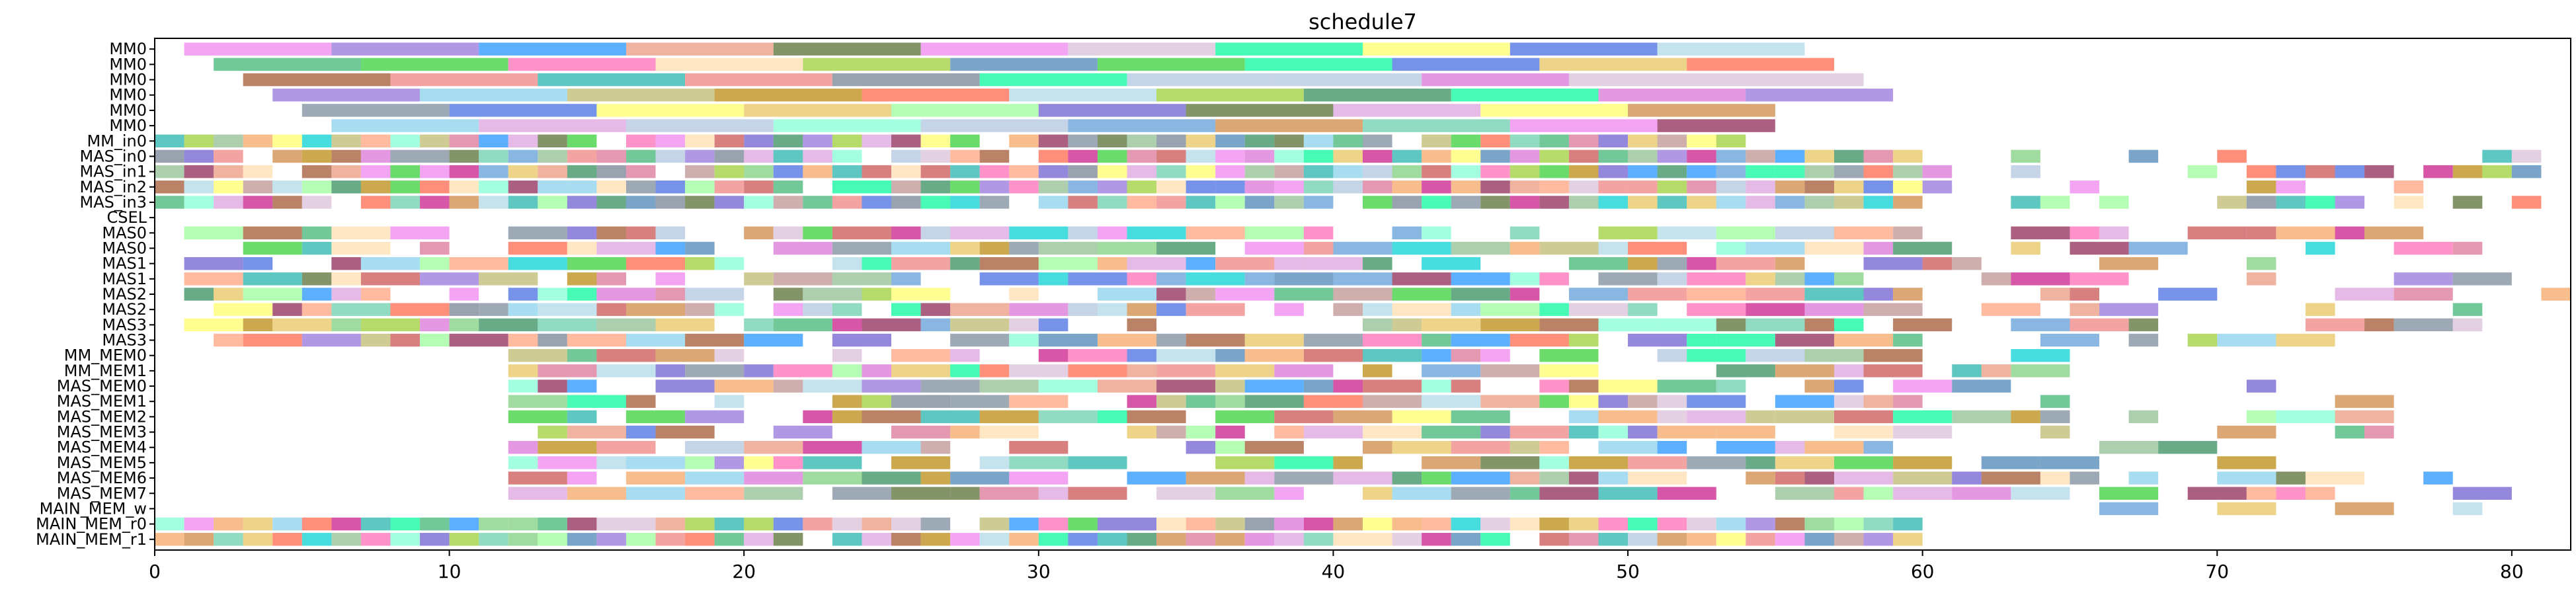 This screenshot has height=595, width=2576. What do you see at coordinates (92, 524) in the screenshot?
I see `y-tick-label: MAIN_MEM_r0` at bounding box center [92, 524].